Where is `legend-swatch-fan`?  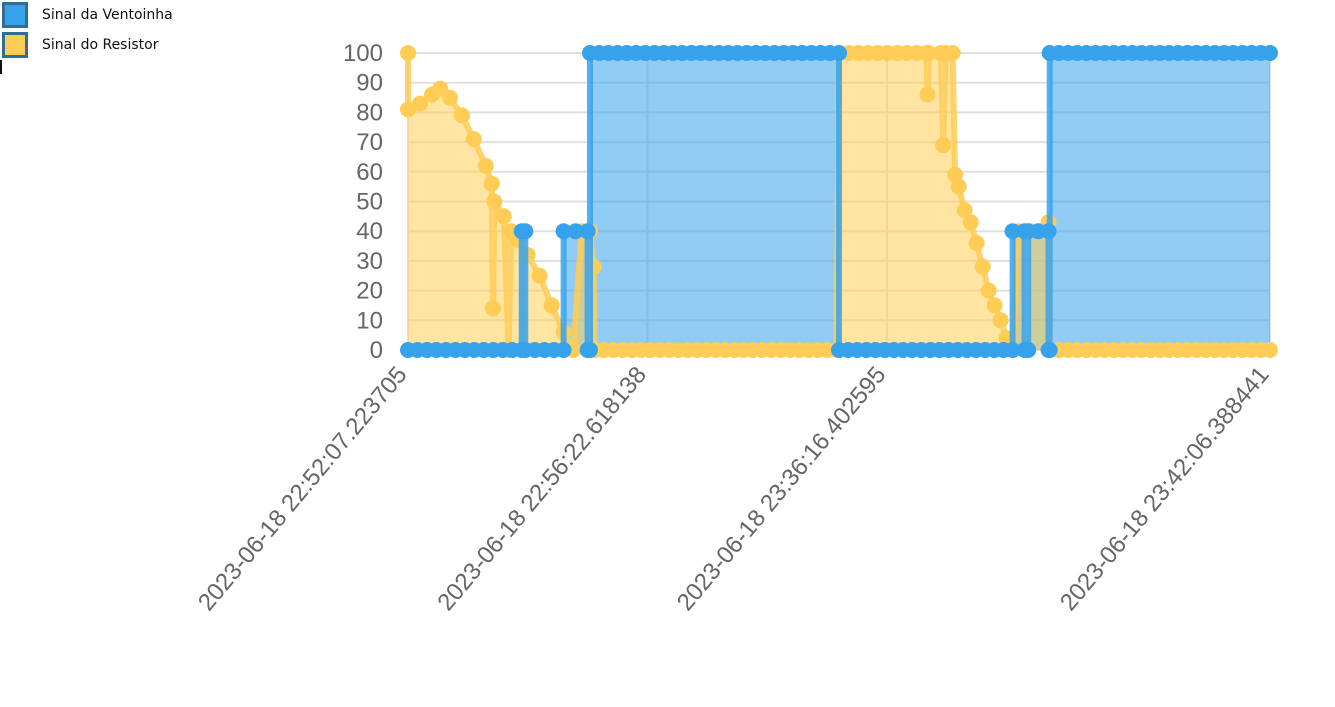 legend-swatch-fan is located at coordinates (15, 15).